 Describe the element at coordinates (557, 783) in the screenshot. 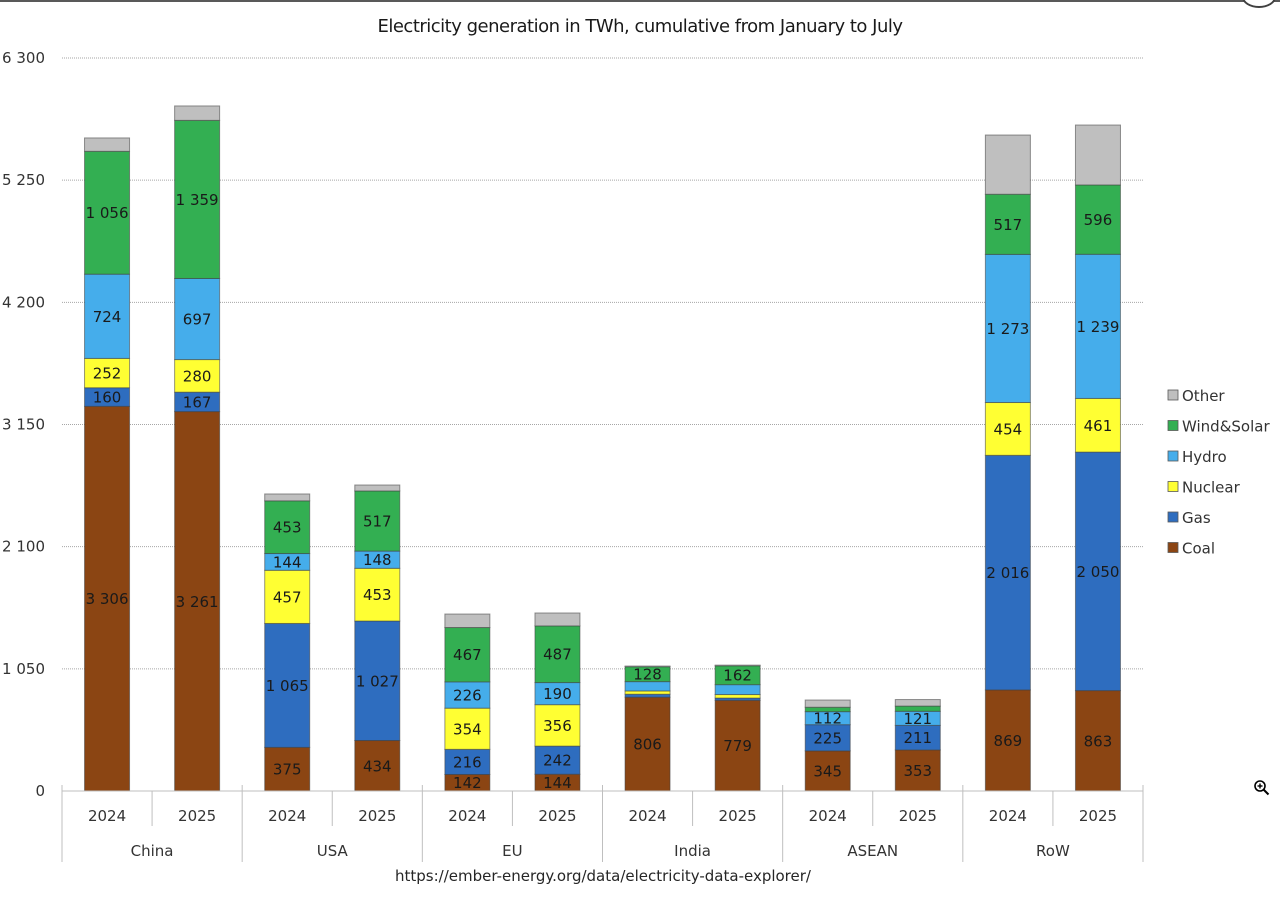

I see `data-label: 144` at that location.